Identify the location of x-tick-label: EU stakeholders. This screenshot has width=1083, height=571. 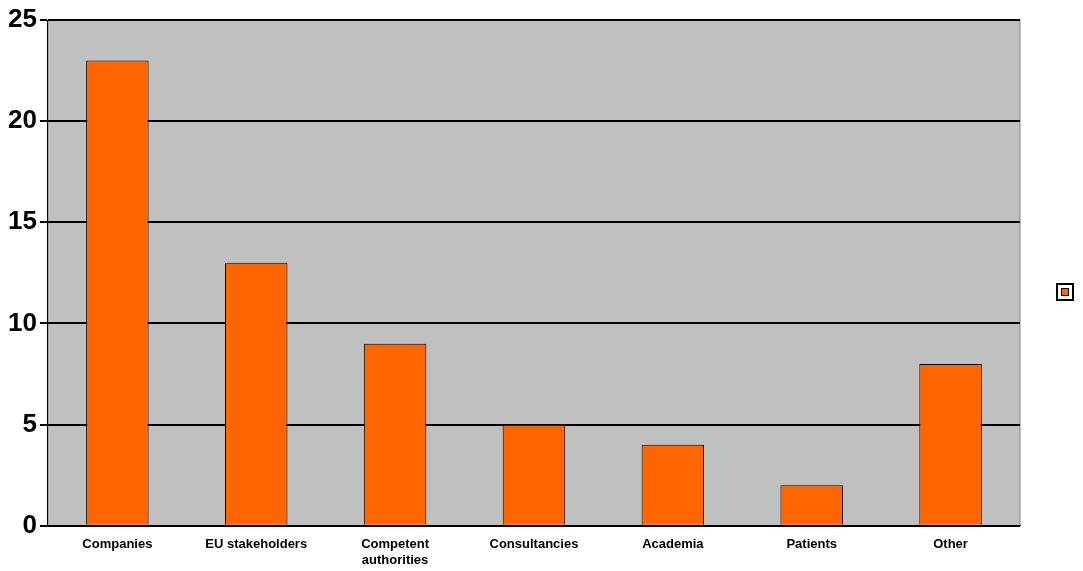
(256, 544).